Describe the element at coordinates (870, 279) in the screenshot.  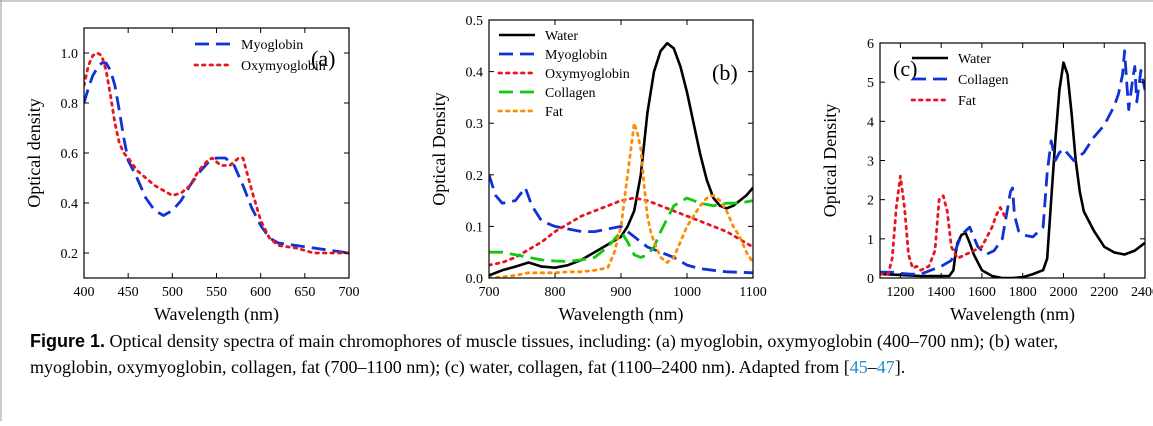
I see `y-tick-label: 0` at that location.